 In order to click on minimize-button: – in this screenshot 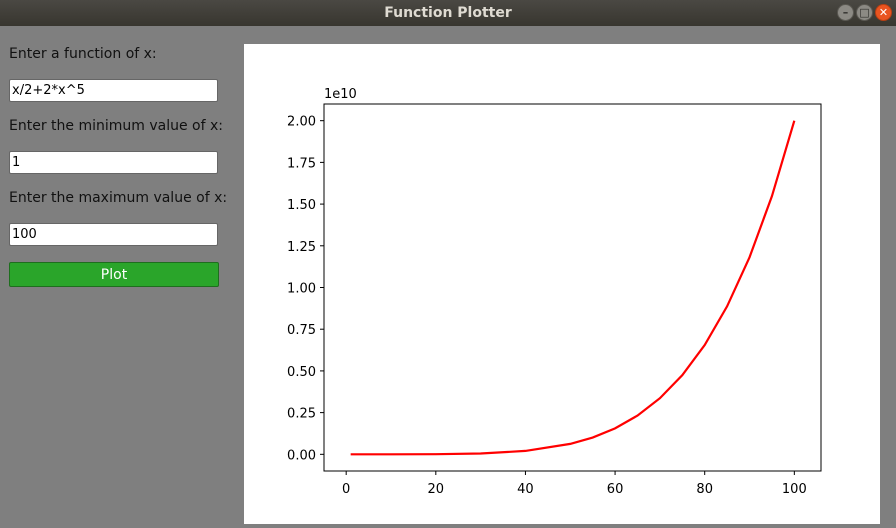, I will do `click(845, 12)`.